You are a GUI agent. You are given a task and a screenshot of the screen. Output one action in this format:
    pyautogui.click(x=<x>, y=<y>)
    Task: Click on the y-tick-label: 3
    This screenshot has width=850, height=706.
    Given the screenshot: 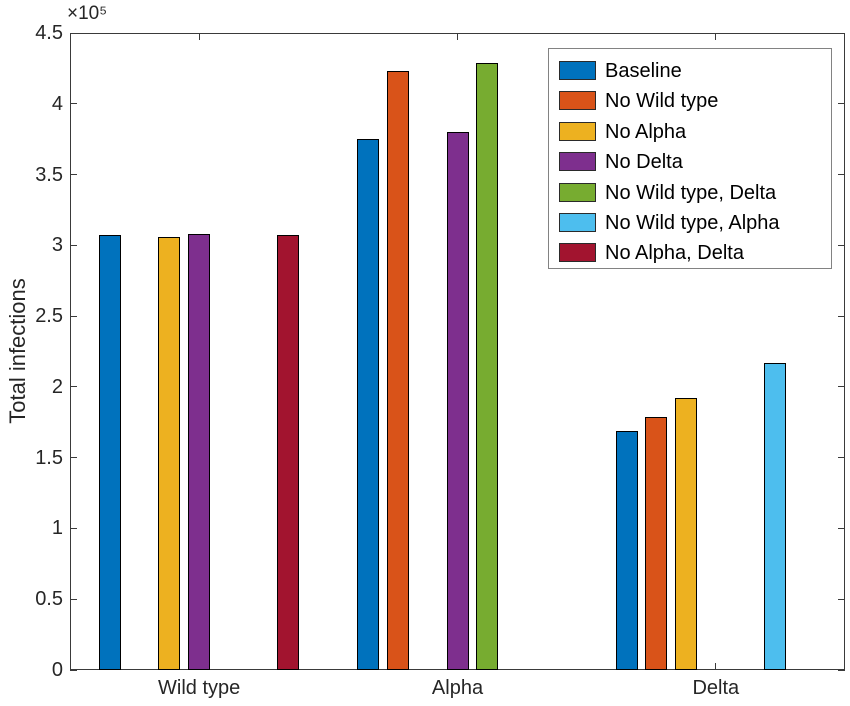 What is the action you would take?
    pyautogui.click(x=57, y=245)
    